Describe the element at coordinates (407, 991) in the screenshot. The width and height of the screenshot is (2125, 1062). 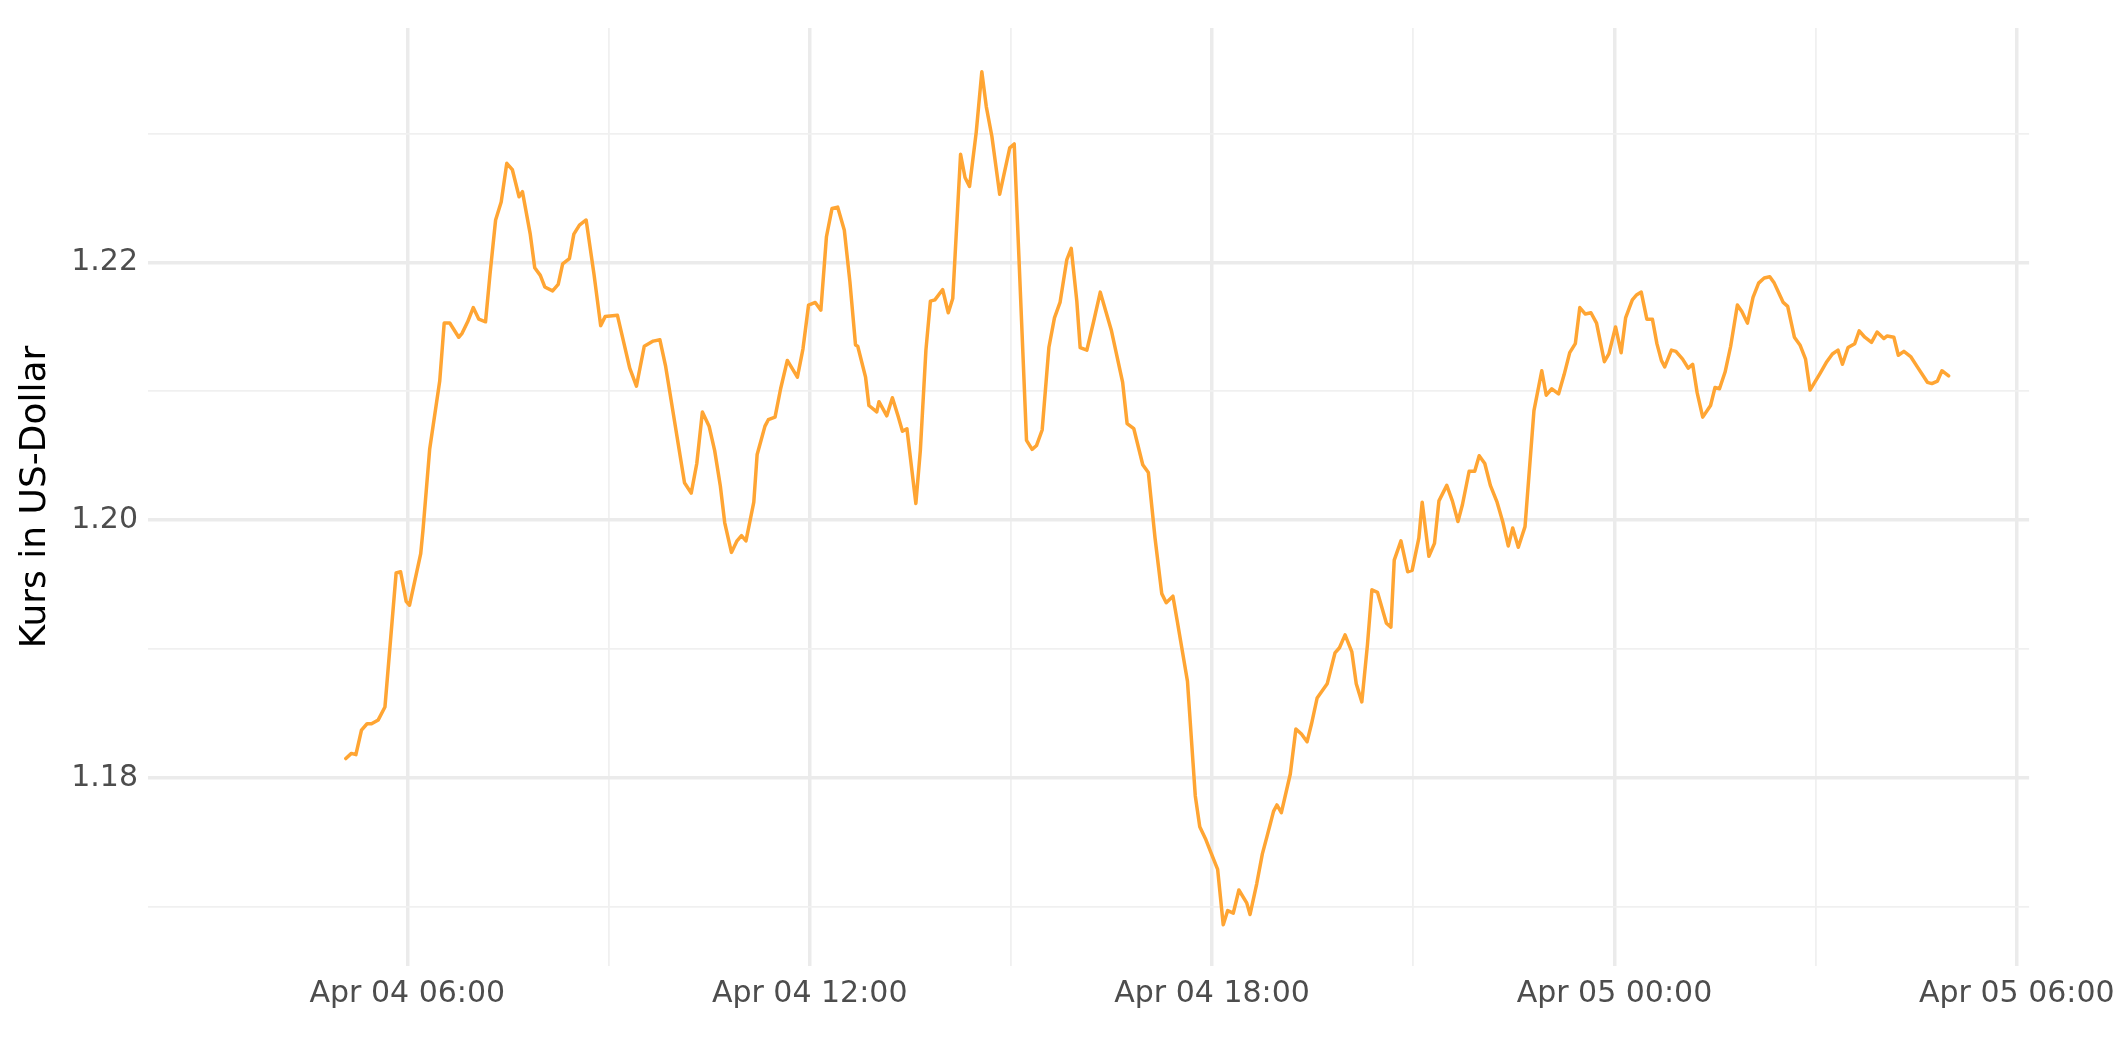
I see `x-tick-label: Apr 04 06:00` at that location.